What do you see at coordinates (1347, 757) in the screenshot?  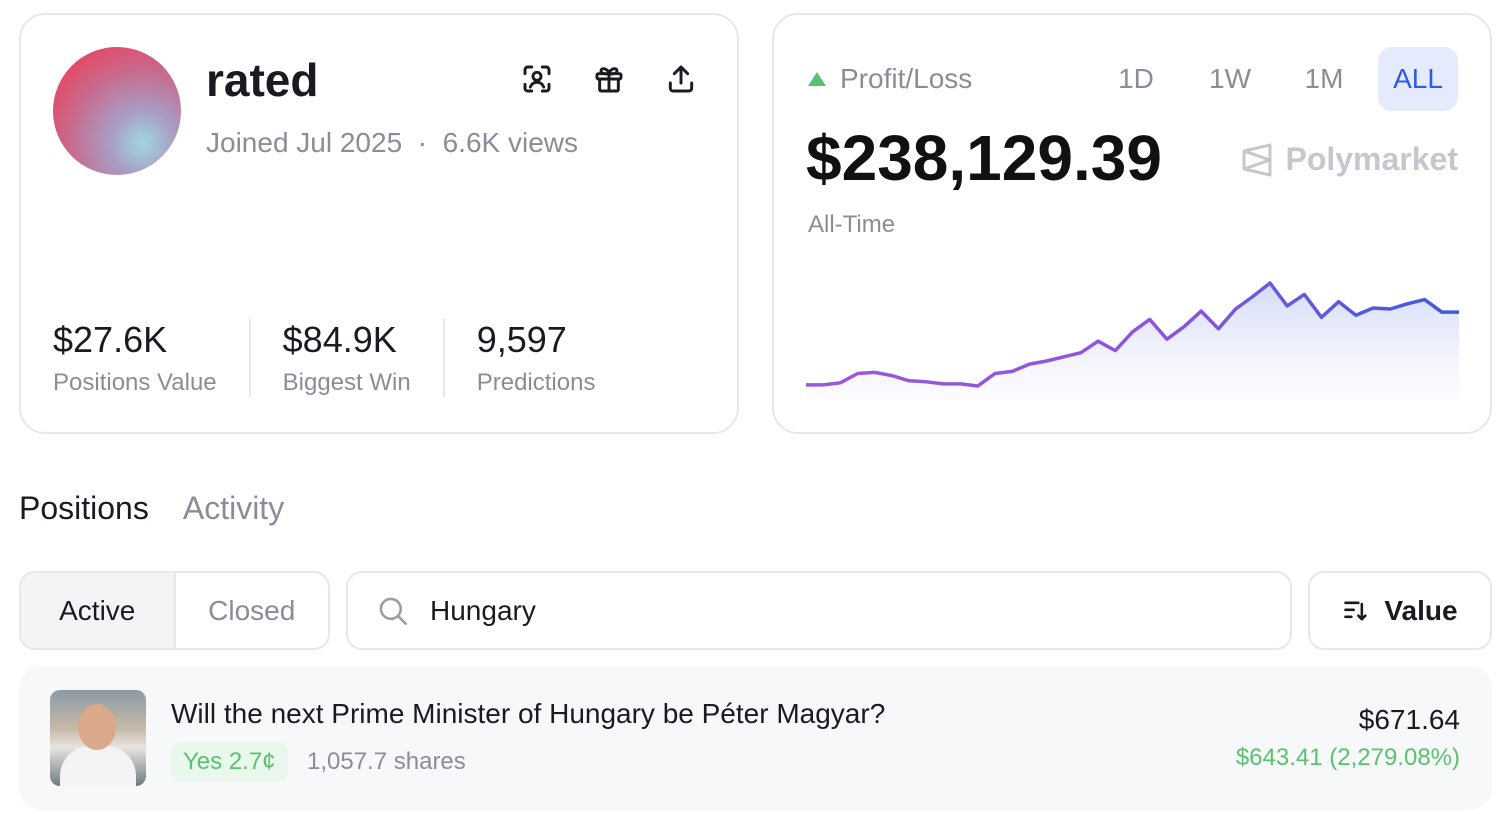 I see `position-pnl: $643.41 (2,279.08%)` at bounding box center [1347, 757].